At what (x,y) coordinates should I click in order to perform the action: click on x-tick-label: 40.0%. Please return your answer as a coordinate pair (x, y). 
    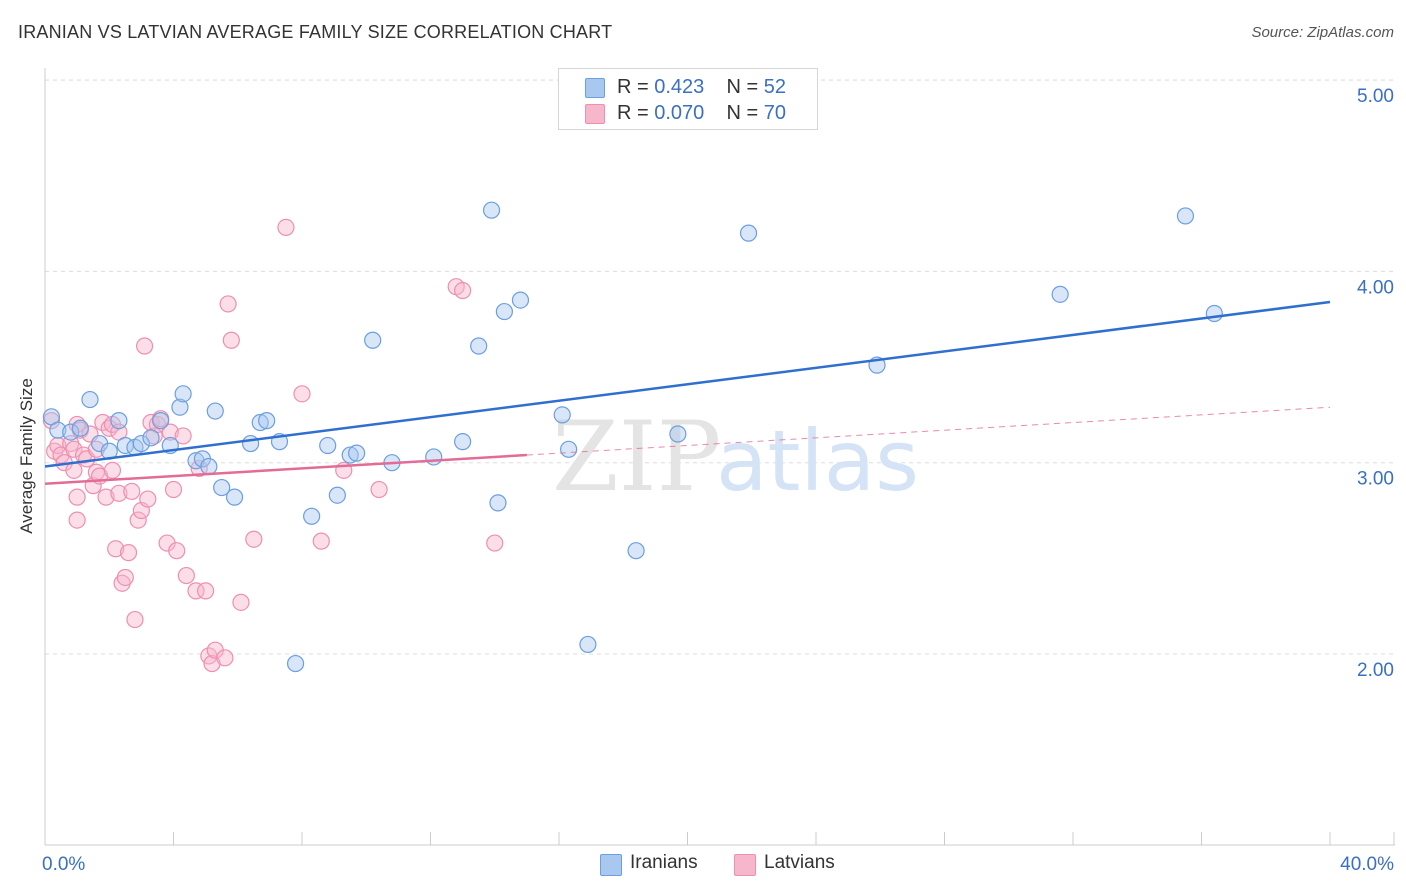
    Looking at the image, I should click on (1367, 864).